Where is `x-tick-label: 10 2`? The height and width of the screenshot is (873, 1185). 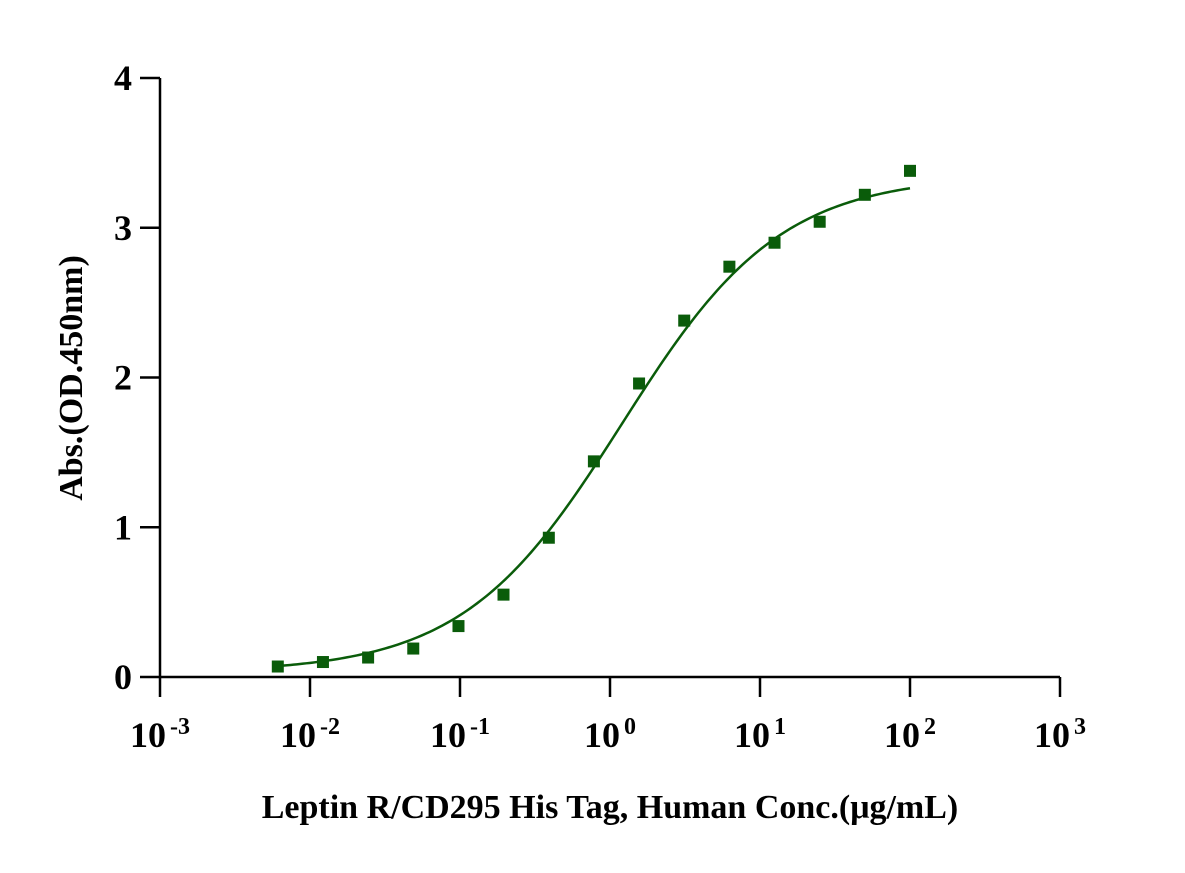
x-tick-label: 10 2 is located at coordinates (910, 734).